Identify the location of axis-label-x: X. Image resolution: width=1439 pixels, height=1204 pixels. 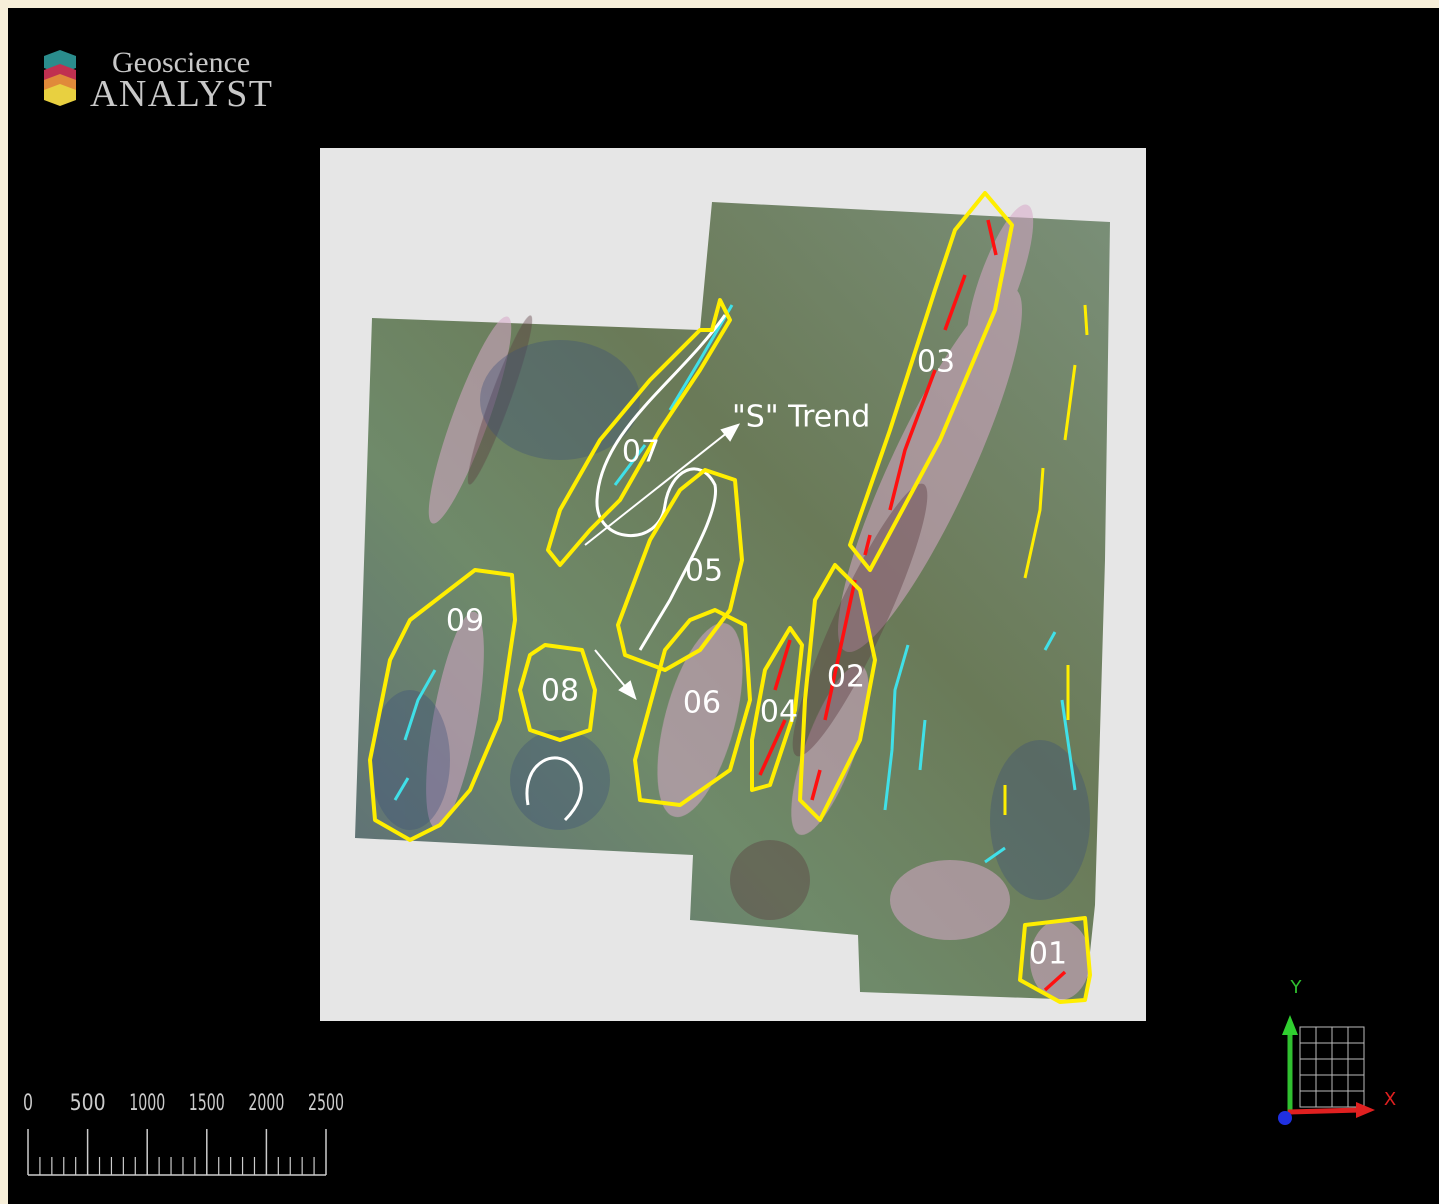
(1390, 1099).